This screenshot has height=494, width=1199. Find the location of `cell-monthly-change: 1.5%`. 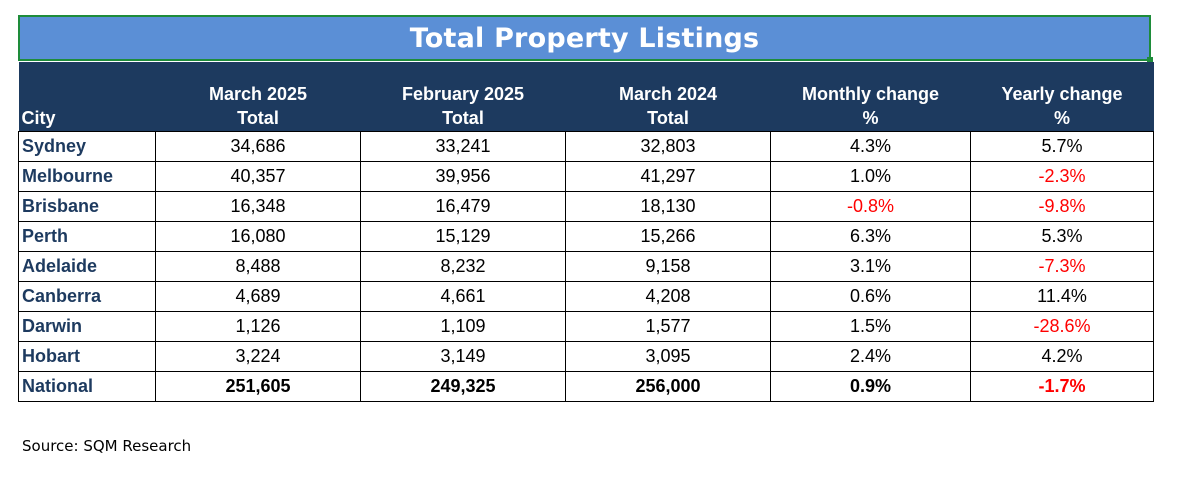

cell-monthly-change: 1.5% is located at coordinates (870, 326).